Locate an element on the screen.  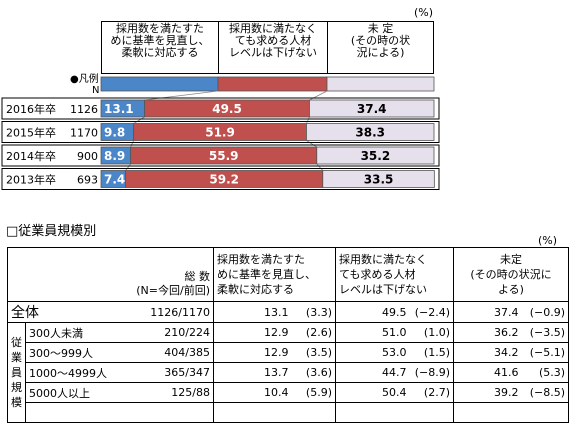
header-maintain-line2: ても求める人材 is located at coordinates (377, 274).